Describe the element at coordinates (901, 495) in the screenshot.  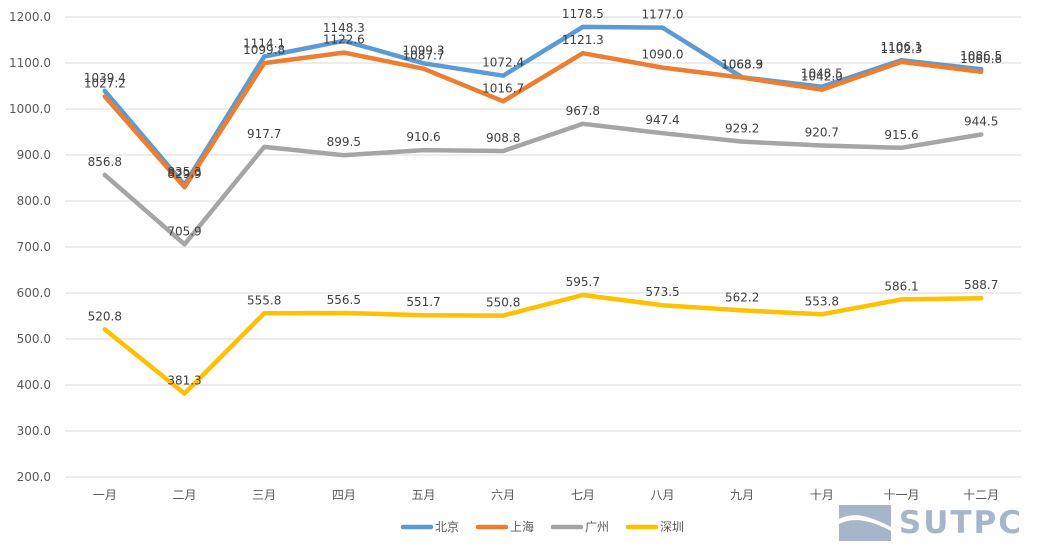
I see `x-tick-label: 十一月` at that location.